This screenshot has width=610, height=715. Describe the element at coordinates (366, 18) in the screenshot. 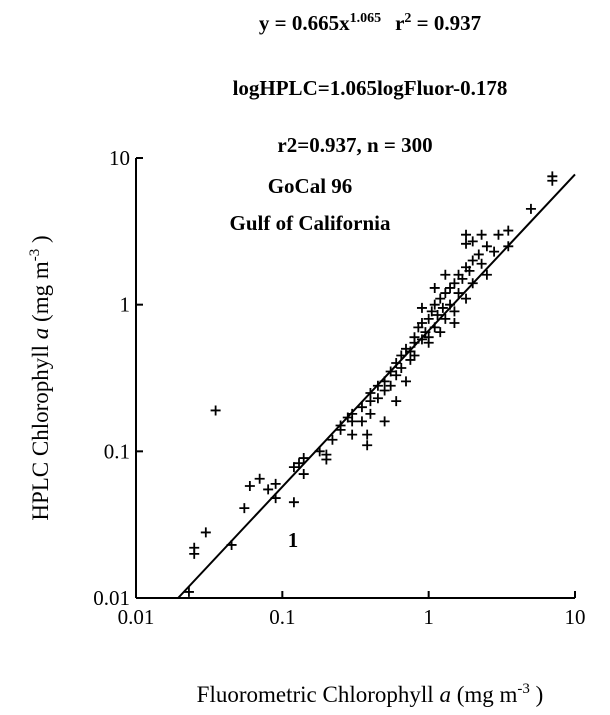

I see `eq-exp: 1.065` at that location.